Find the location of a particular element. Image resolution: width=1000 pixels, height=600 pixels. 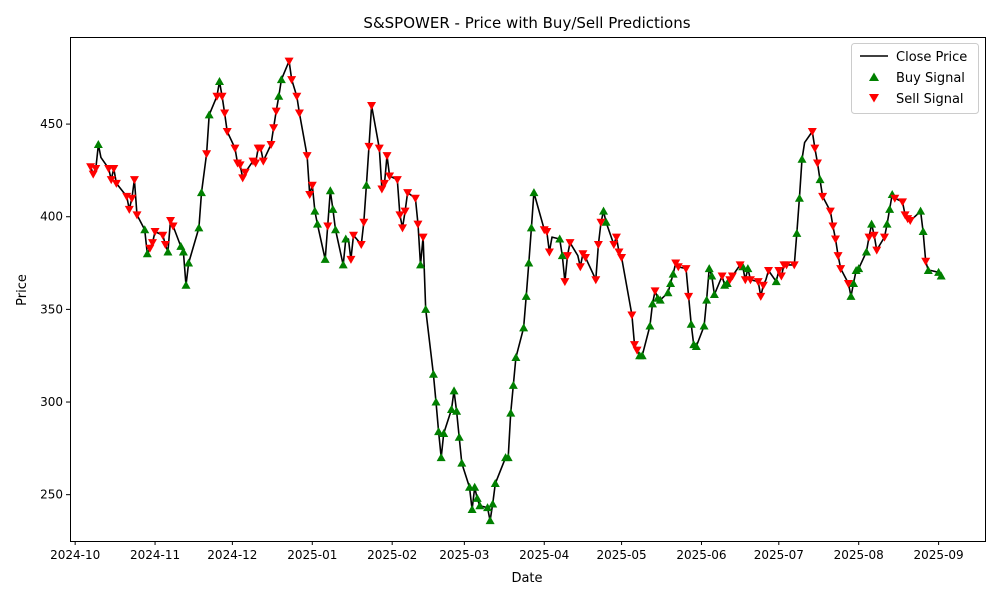

y-axis-ticks: 250 300 350 400 450 is located at coordinates (55, 309).